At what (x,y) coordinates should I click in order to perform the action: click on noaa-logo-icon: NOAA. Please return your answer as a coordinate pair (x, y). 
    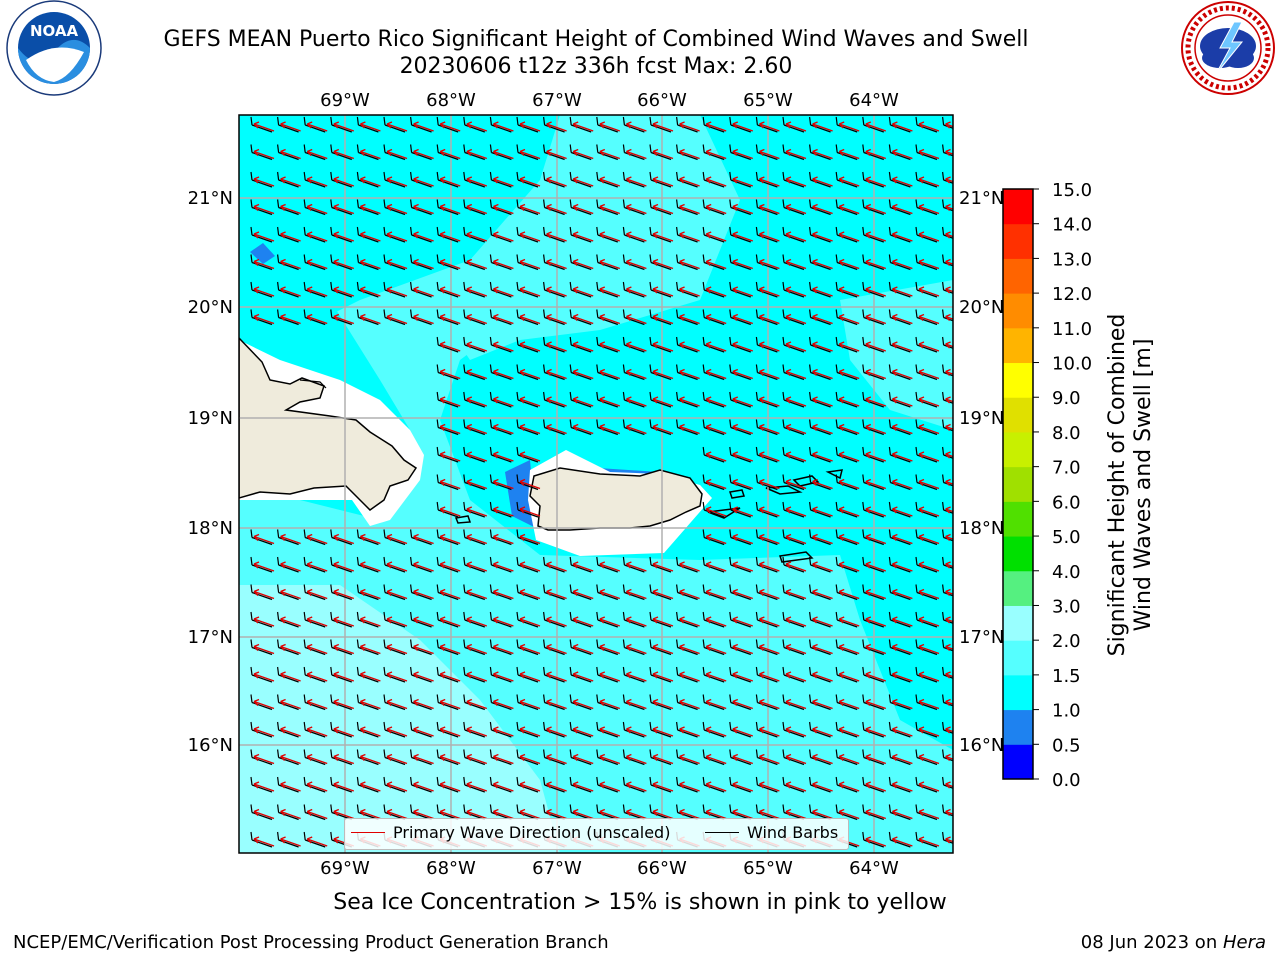
    Looking at the image, I should click on (54, 48).